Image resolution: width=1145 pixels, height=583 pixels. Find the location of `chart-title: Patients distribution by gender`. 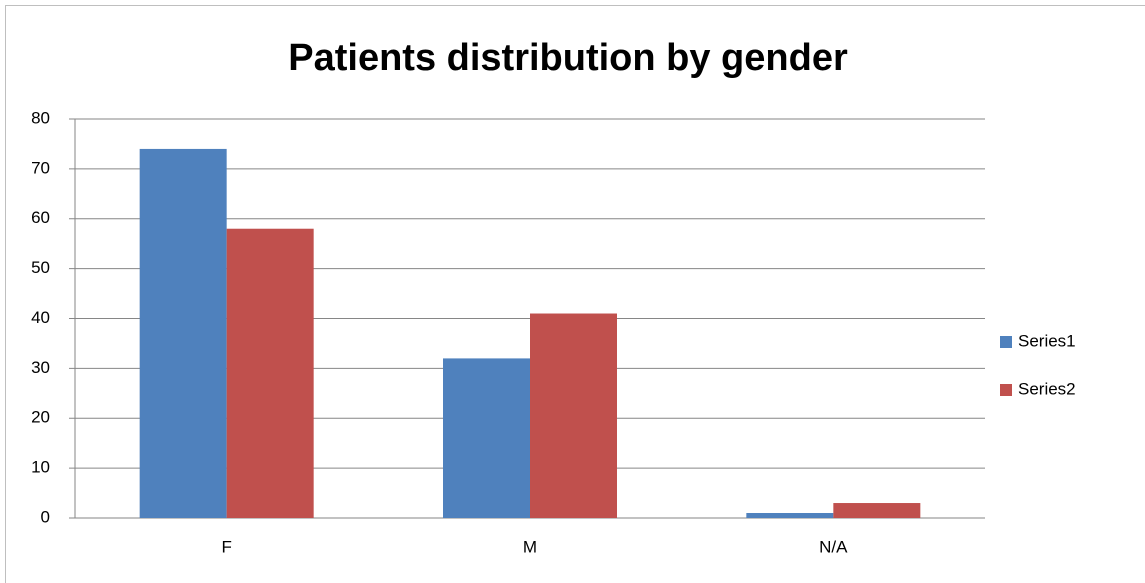

chart-title: Patients distribution by gender is located at coordinates (568, 58).